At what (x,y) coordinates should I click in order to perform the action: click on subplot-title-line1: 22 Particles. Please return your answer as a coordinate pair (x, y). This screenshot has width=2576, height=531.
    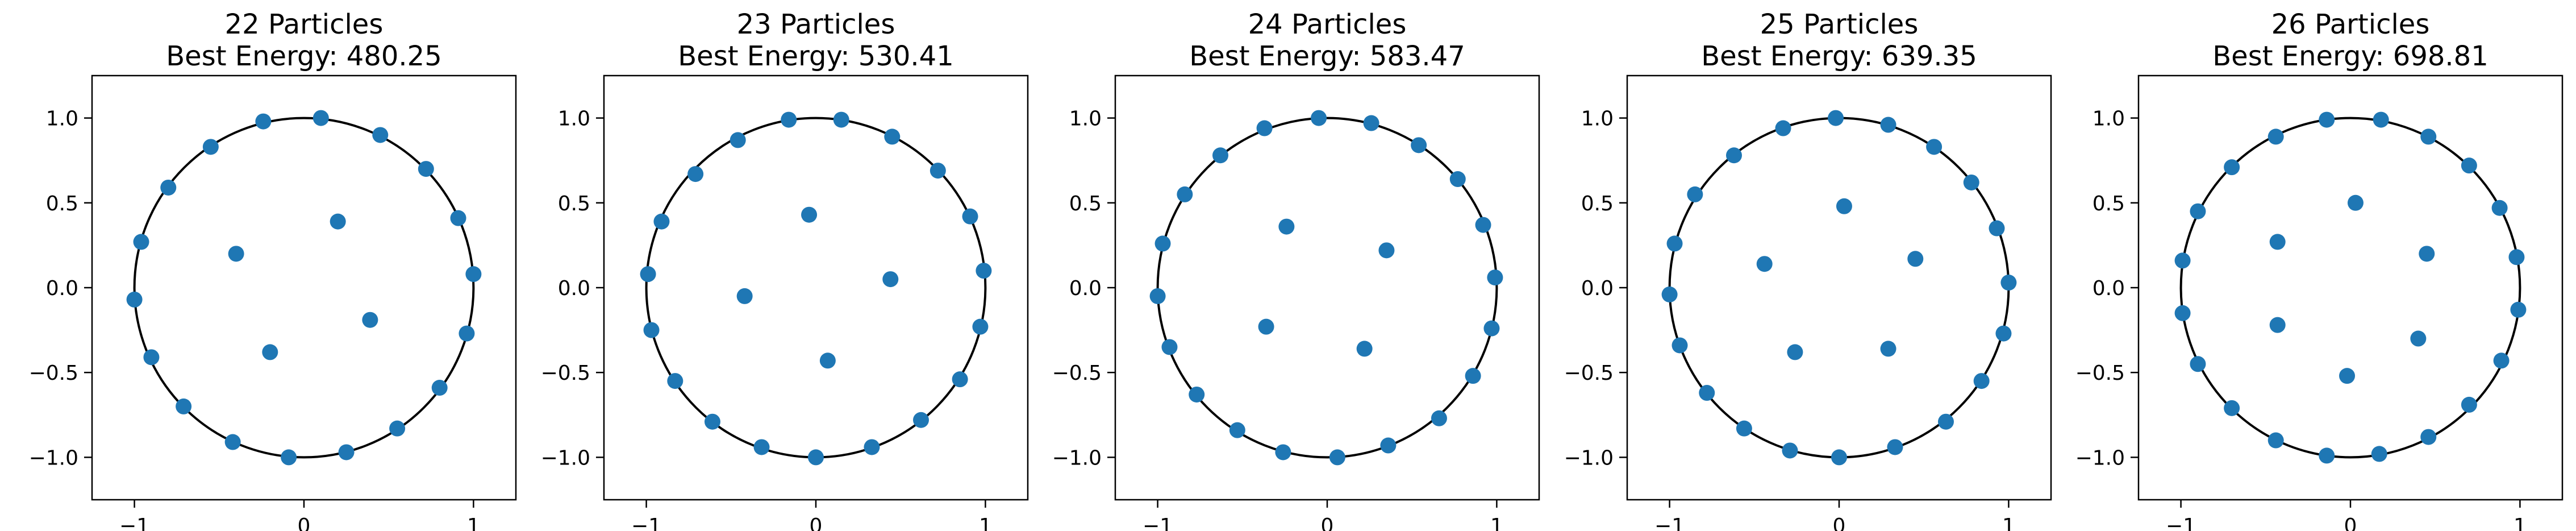
    Looking at the image, I should click on (304, 24).